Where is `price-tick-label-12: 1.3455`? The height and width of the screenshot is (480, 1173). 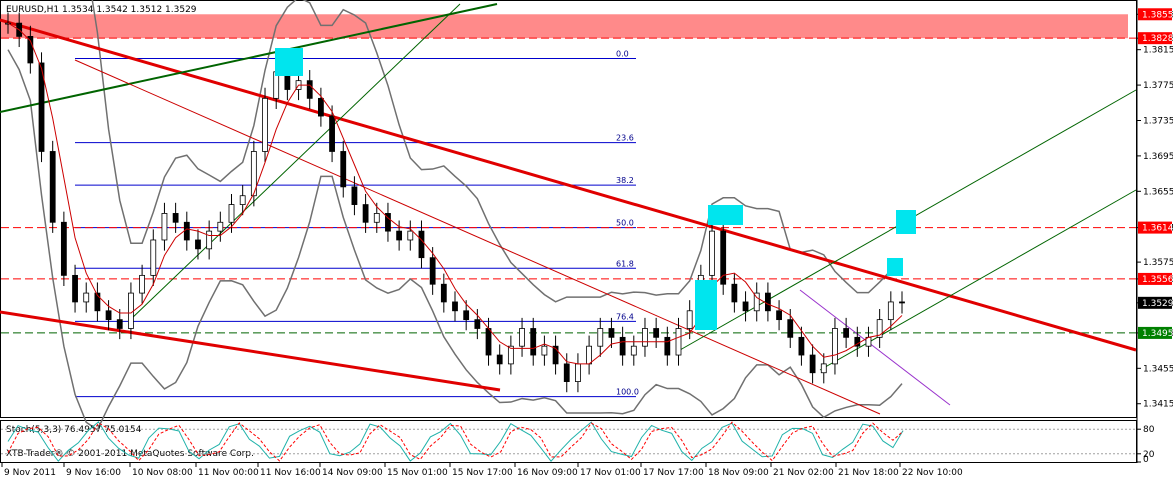
price-tick-label-12: 1.3455 is located at coordinates (1158, 369).